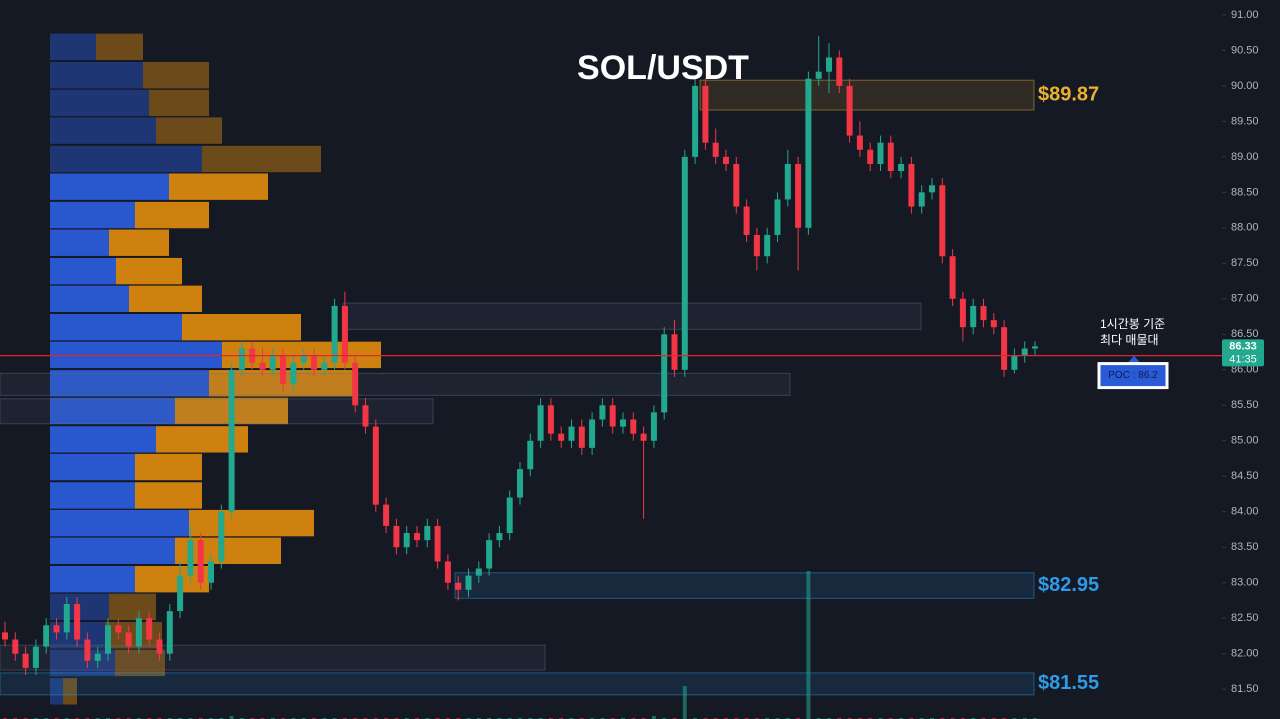  What do you see at coordinates (1245, 476) in the screenshot?
I see `y-tick-label: 84.50` at bounding box center [1245, 476].